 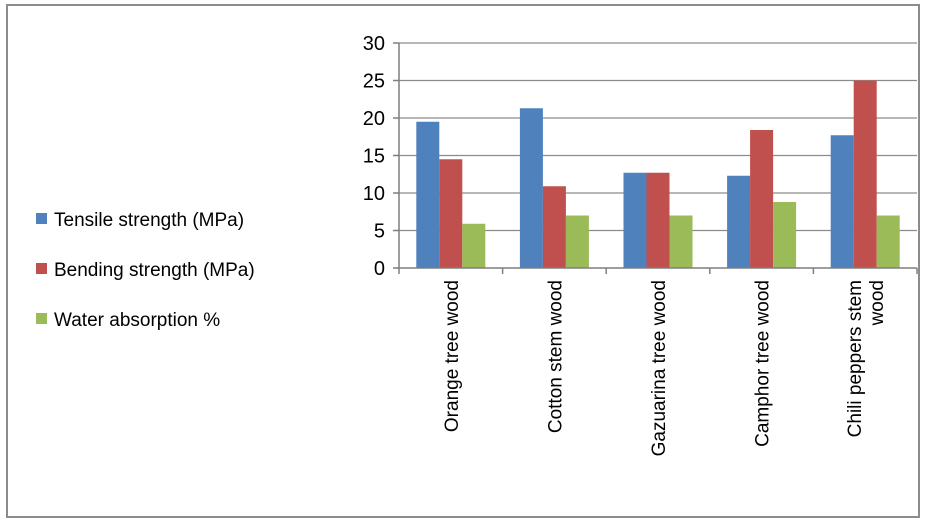 What do you see at coordinates (137, 320) in the screenshot?
I see `legend-label-water-absorption: Water absorption %` at bounding box center [137, 320].